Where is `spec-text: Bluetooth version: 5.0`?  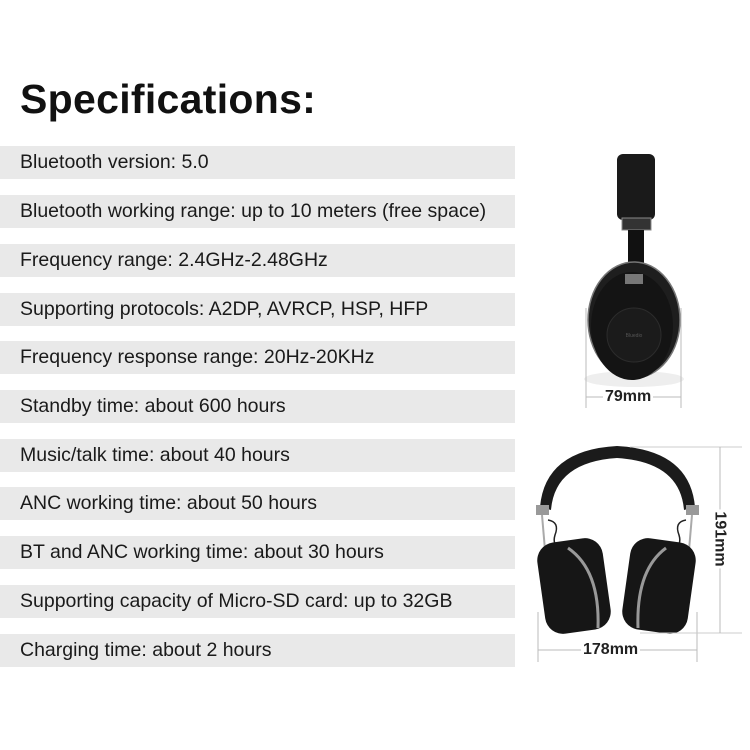
spec-text: Bluetooth version: 5.0 is located at coordinates (114, 162).